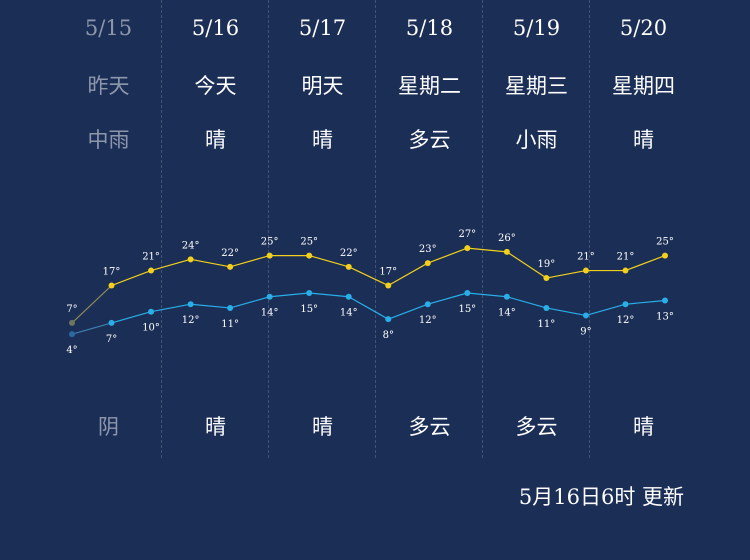 The height and width of the screenshot is (560, 750). What do you see at coordinates (388, 335) in the screenshot?
I see `low-temp-label: 8°` at bounding box center [388, 335].